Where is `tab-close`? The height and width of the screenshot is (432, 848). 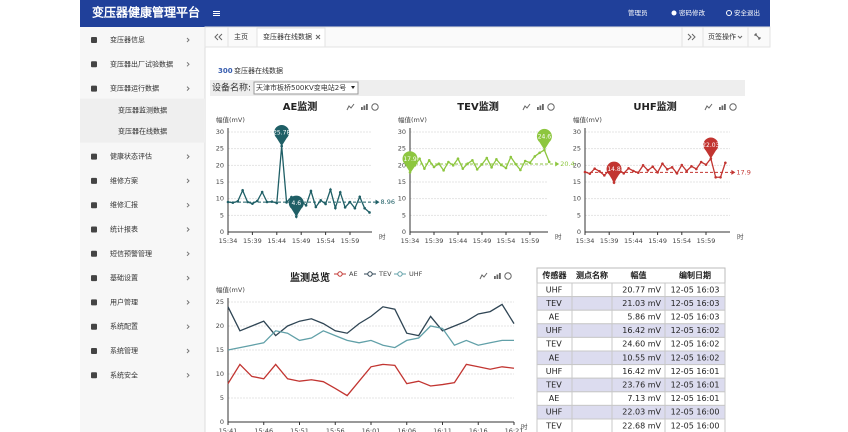
tab-close is located at coordinates (318, 37).